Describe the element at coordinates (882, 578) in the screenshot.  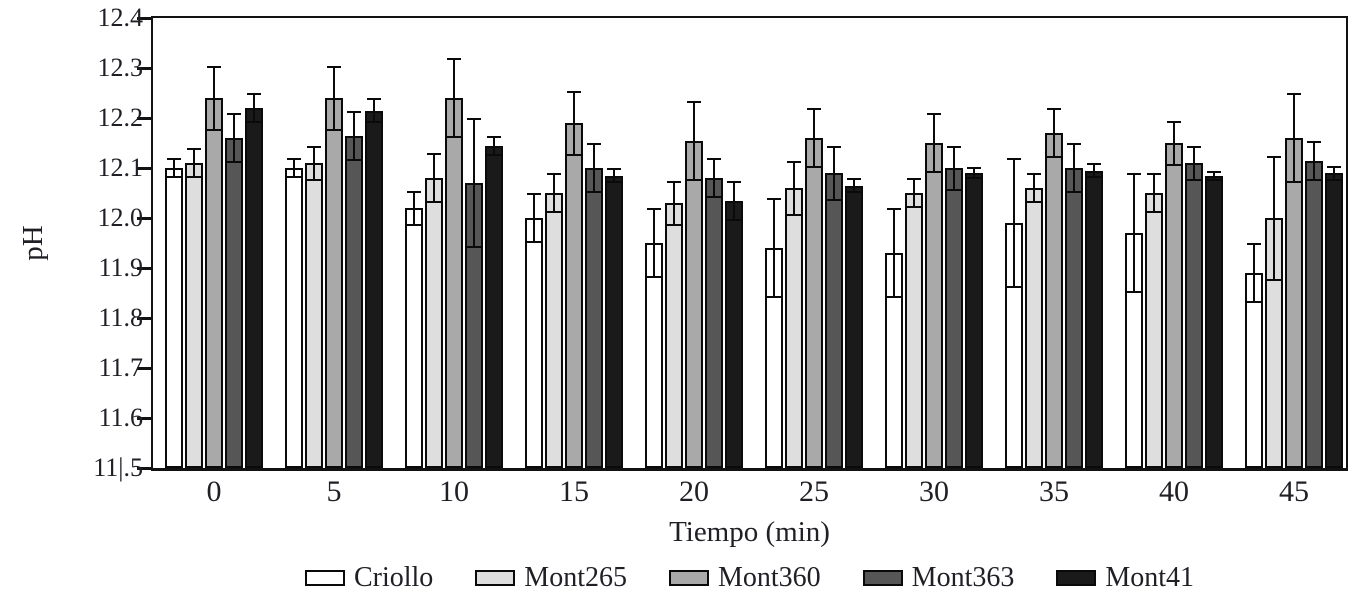
I see `legend-swatch-mont363` at that location.